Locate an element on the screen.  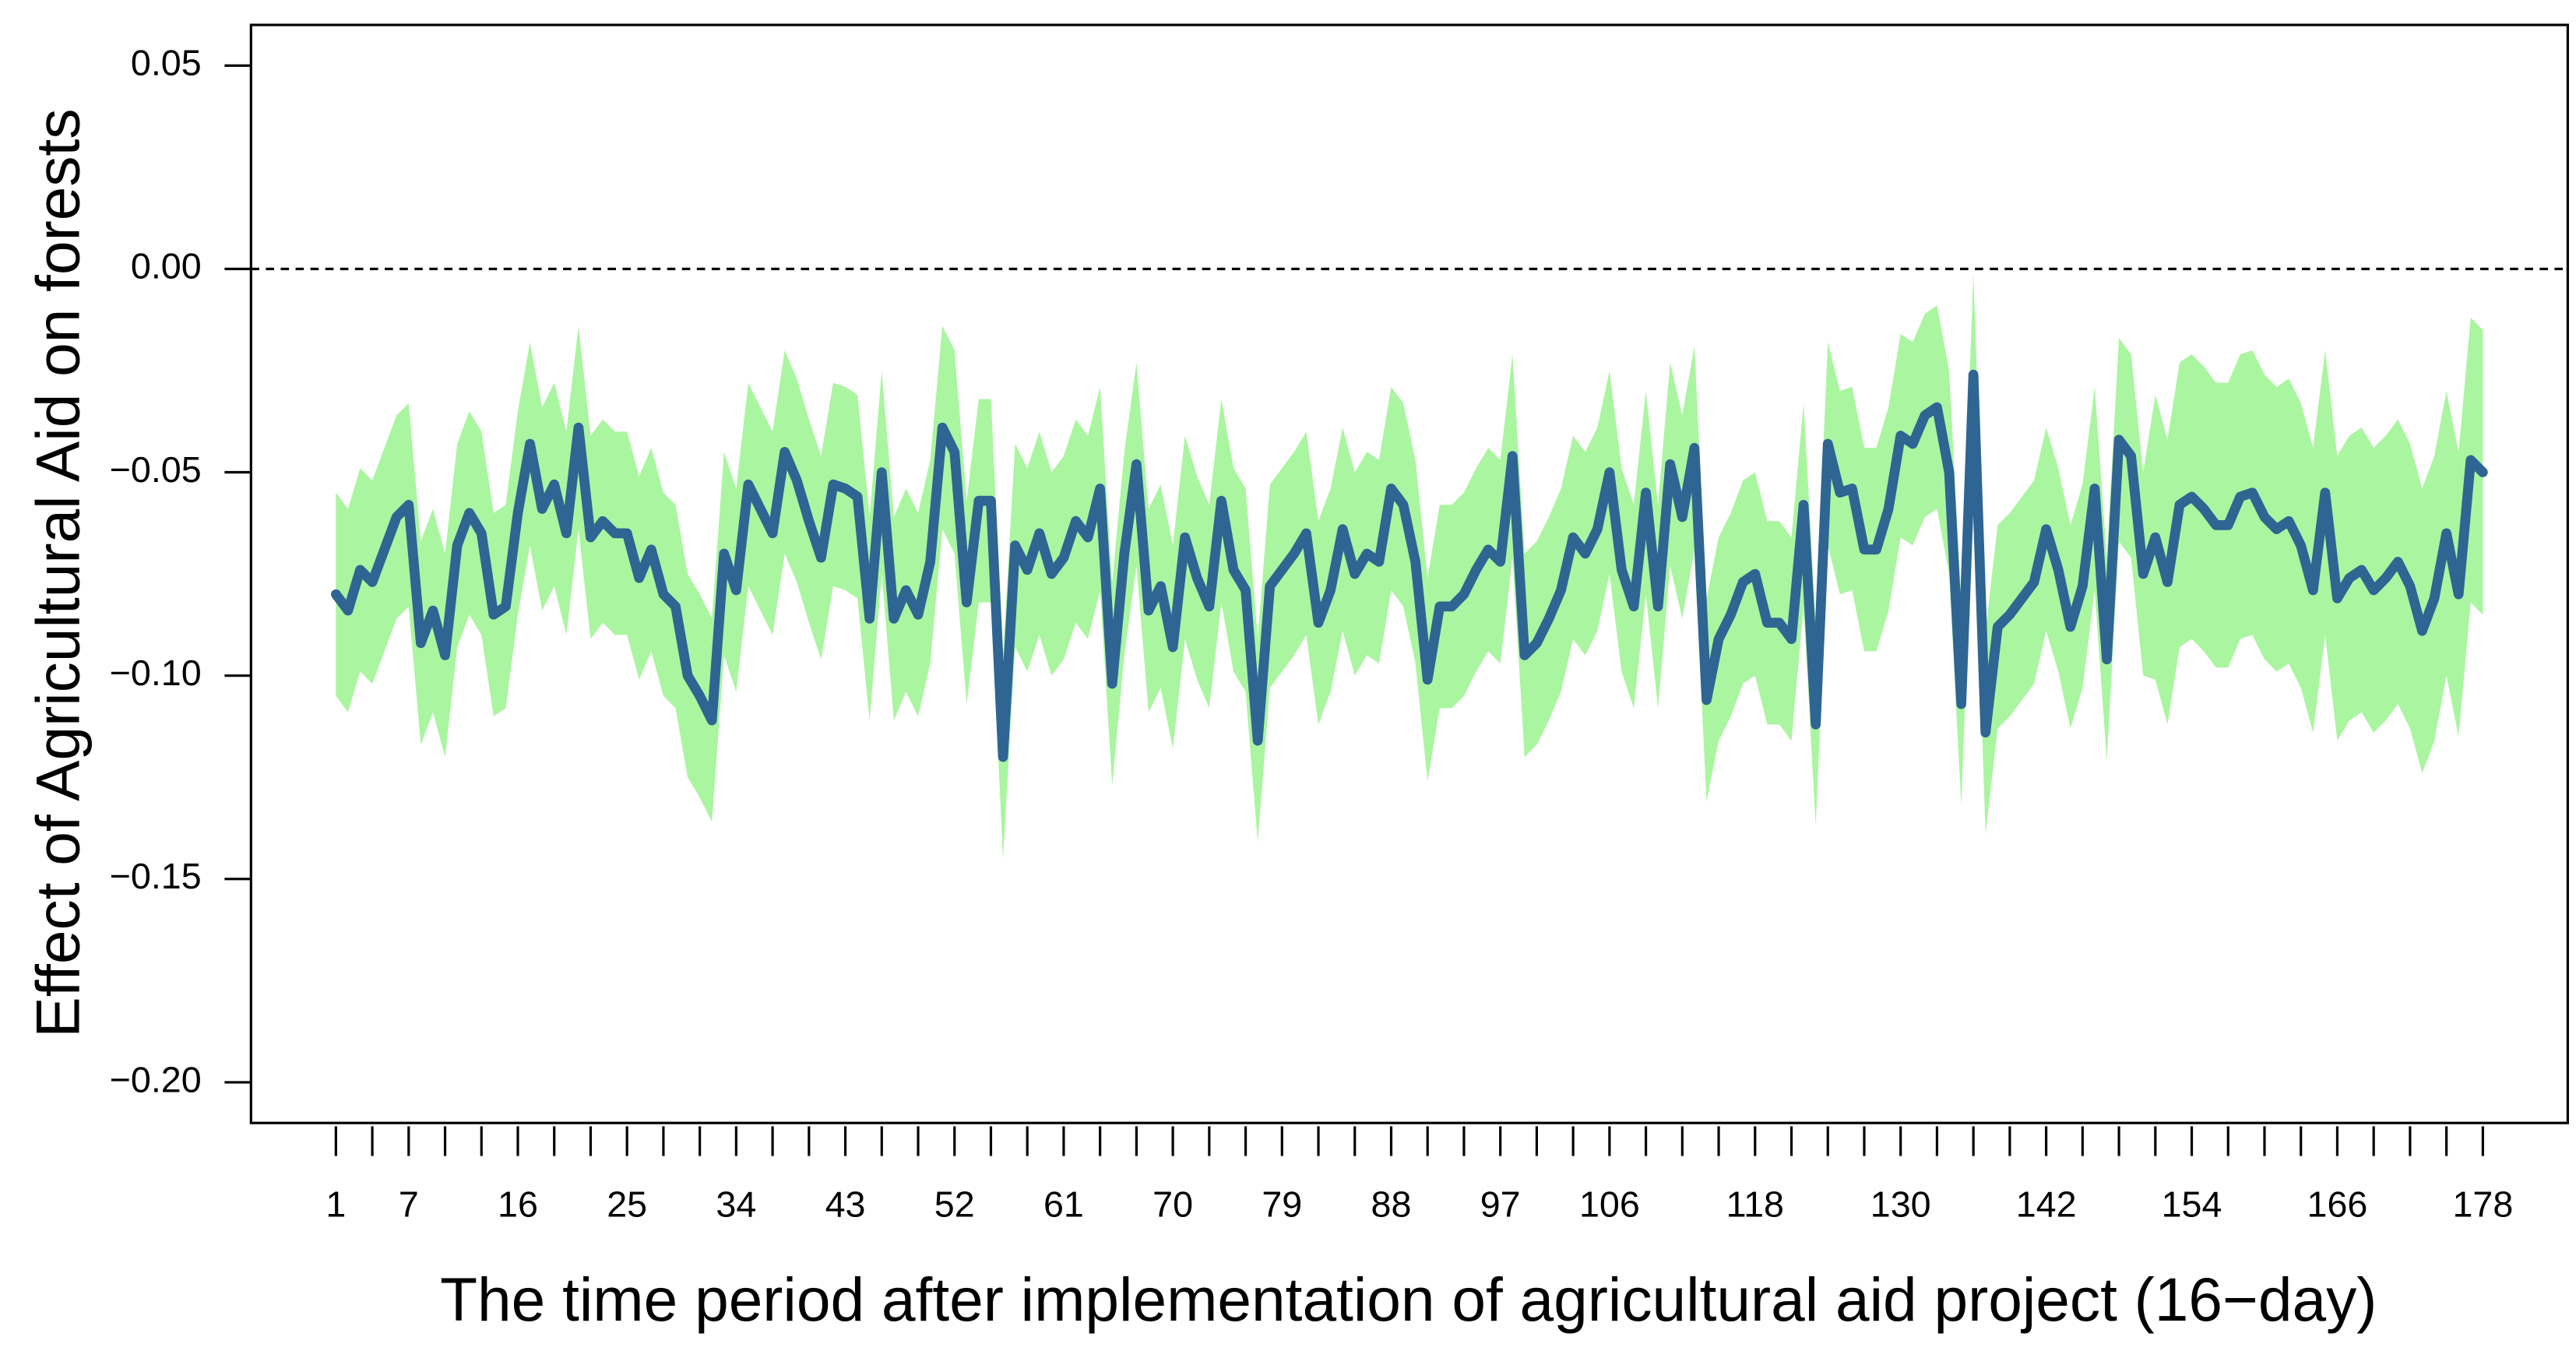
y-tick-label: −0.05 is located at coordinates (156, 469).